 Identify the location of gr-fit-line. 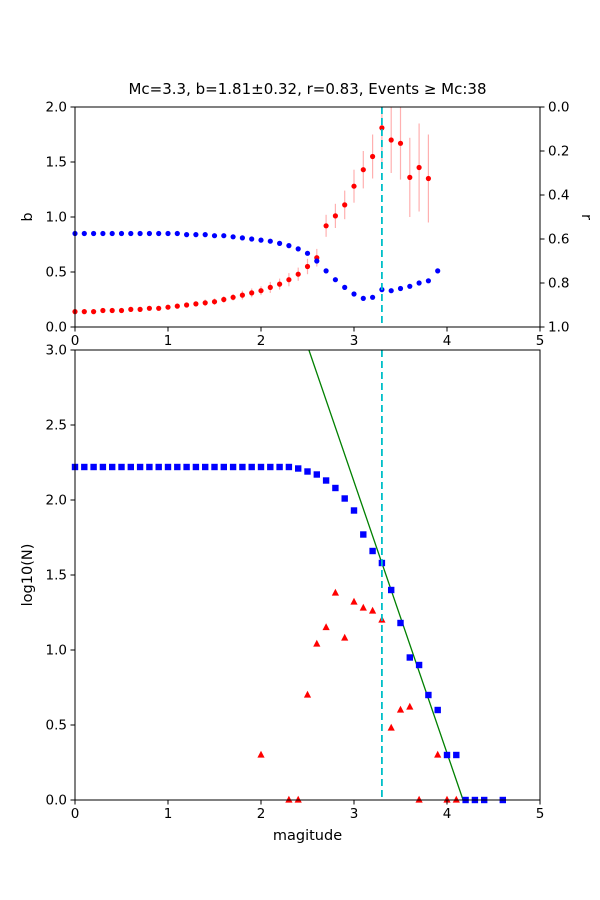
(386, 575).